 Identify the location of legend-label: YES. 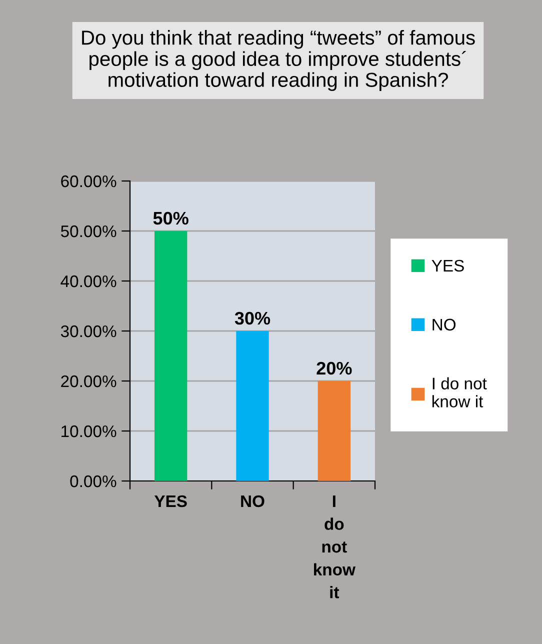
(448, 266).